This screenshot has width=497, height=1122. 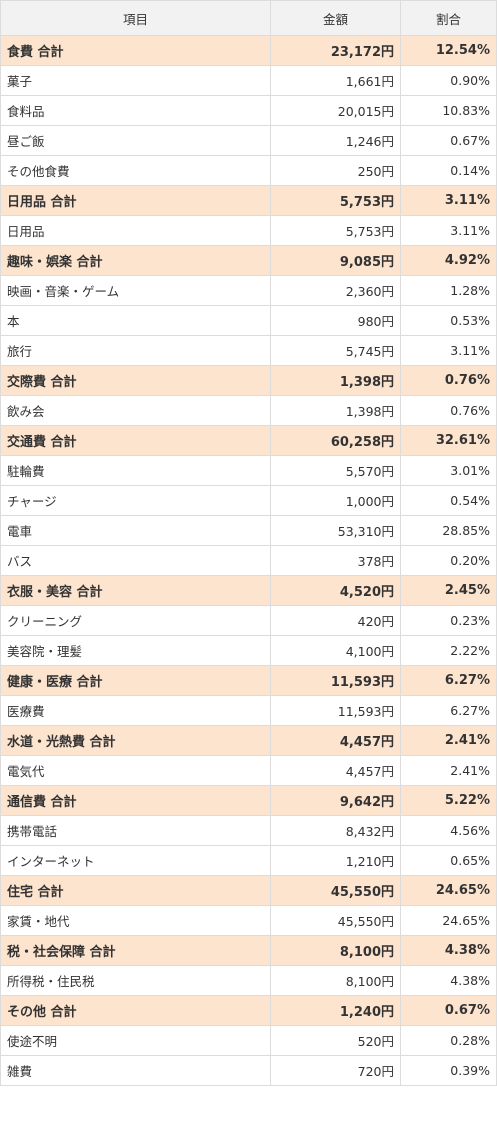 What do you see at coordinates (135, 200) in the screenshot?
I see `row-item-name: 日用品 合計` at bounding box center [135, 200].